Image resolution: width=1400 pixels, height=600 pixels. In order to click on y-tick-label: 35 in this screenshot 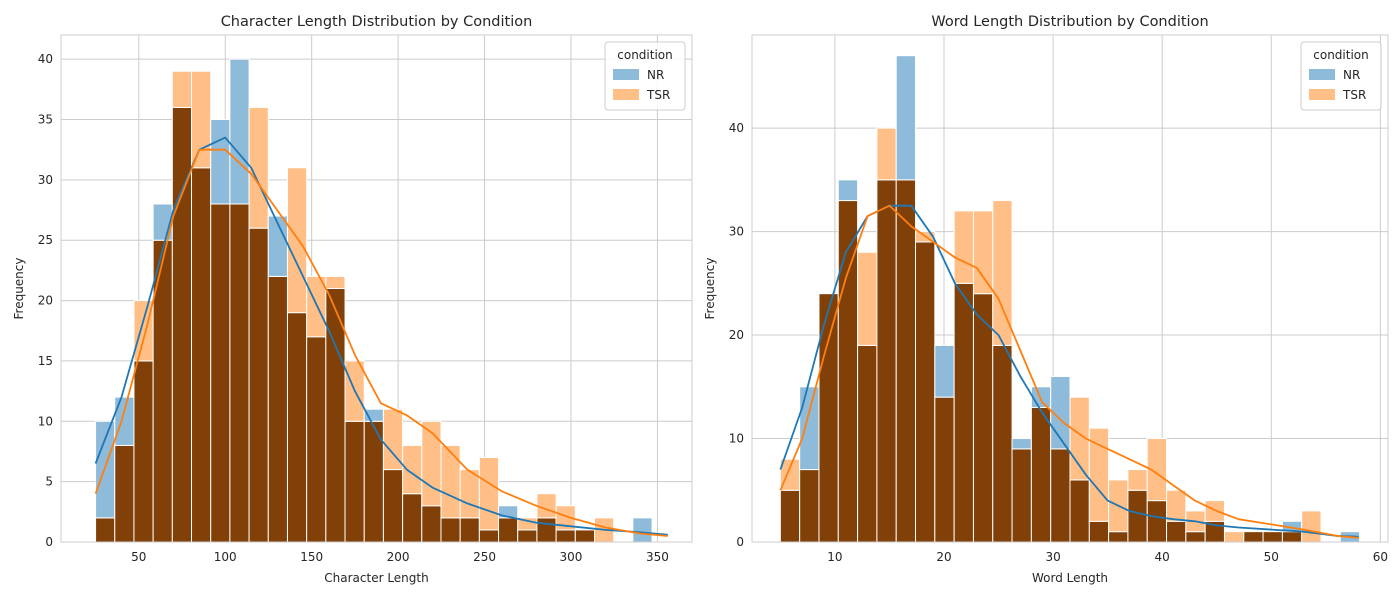, I will do `click(45, 120)`.